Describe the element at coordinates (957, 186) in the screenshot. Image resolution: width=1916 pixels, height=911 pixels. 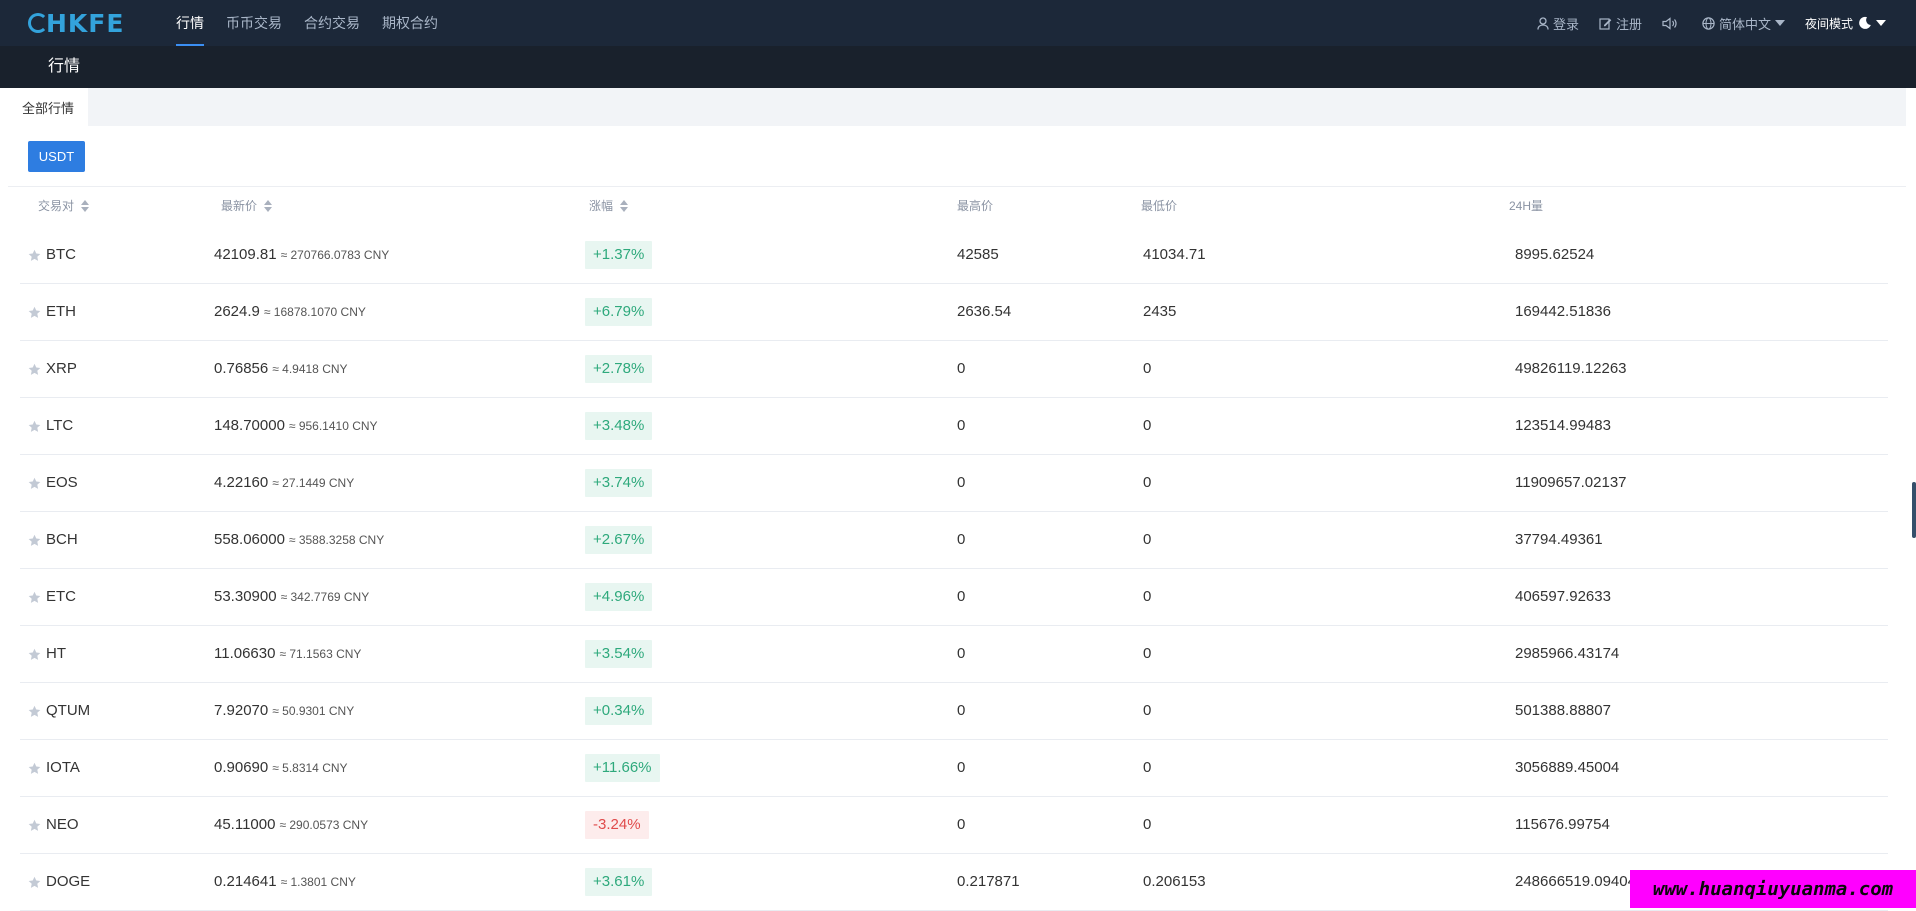
I see `divider` at that location.